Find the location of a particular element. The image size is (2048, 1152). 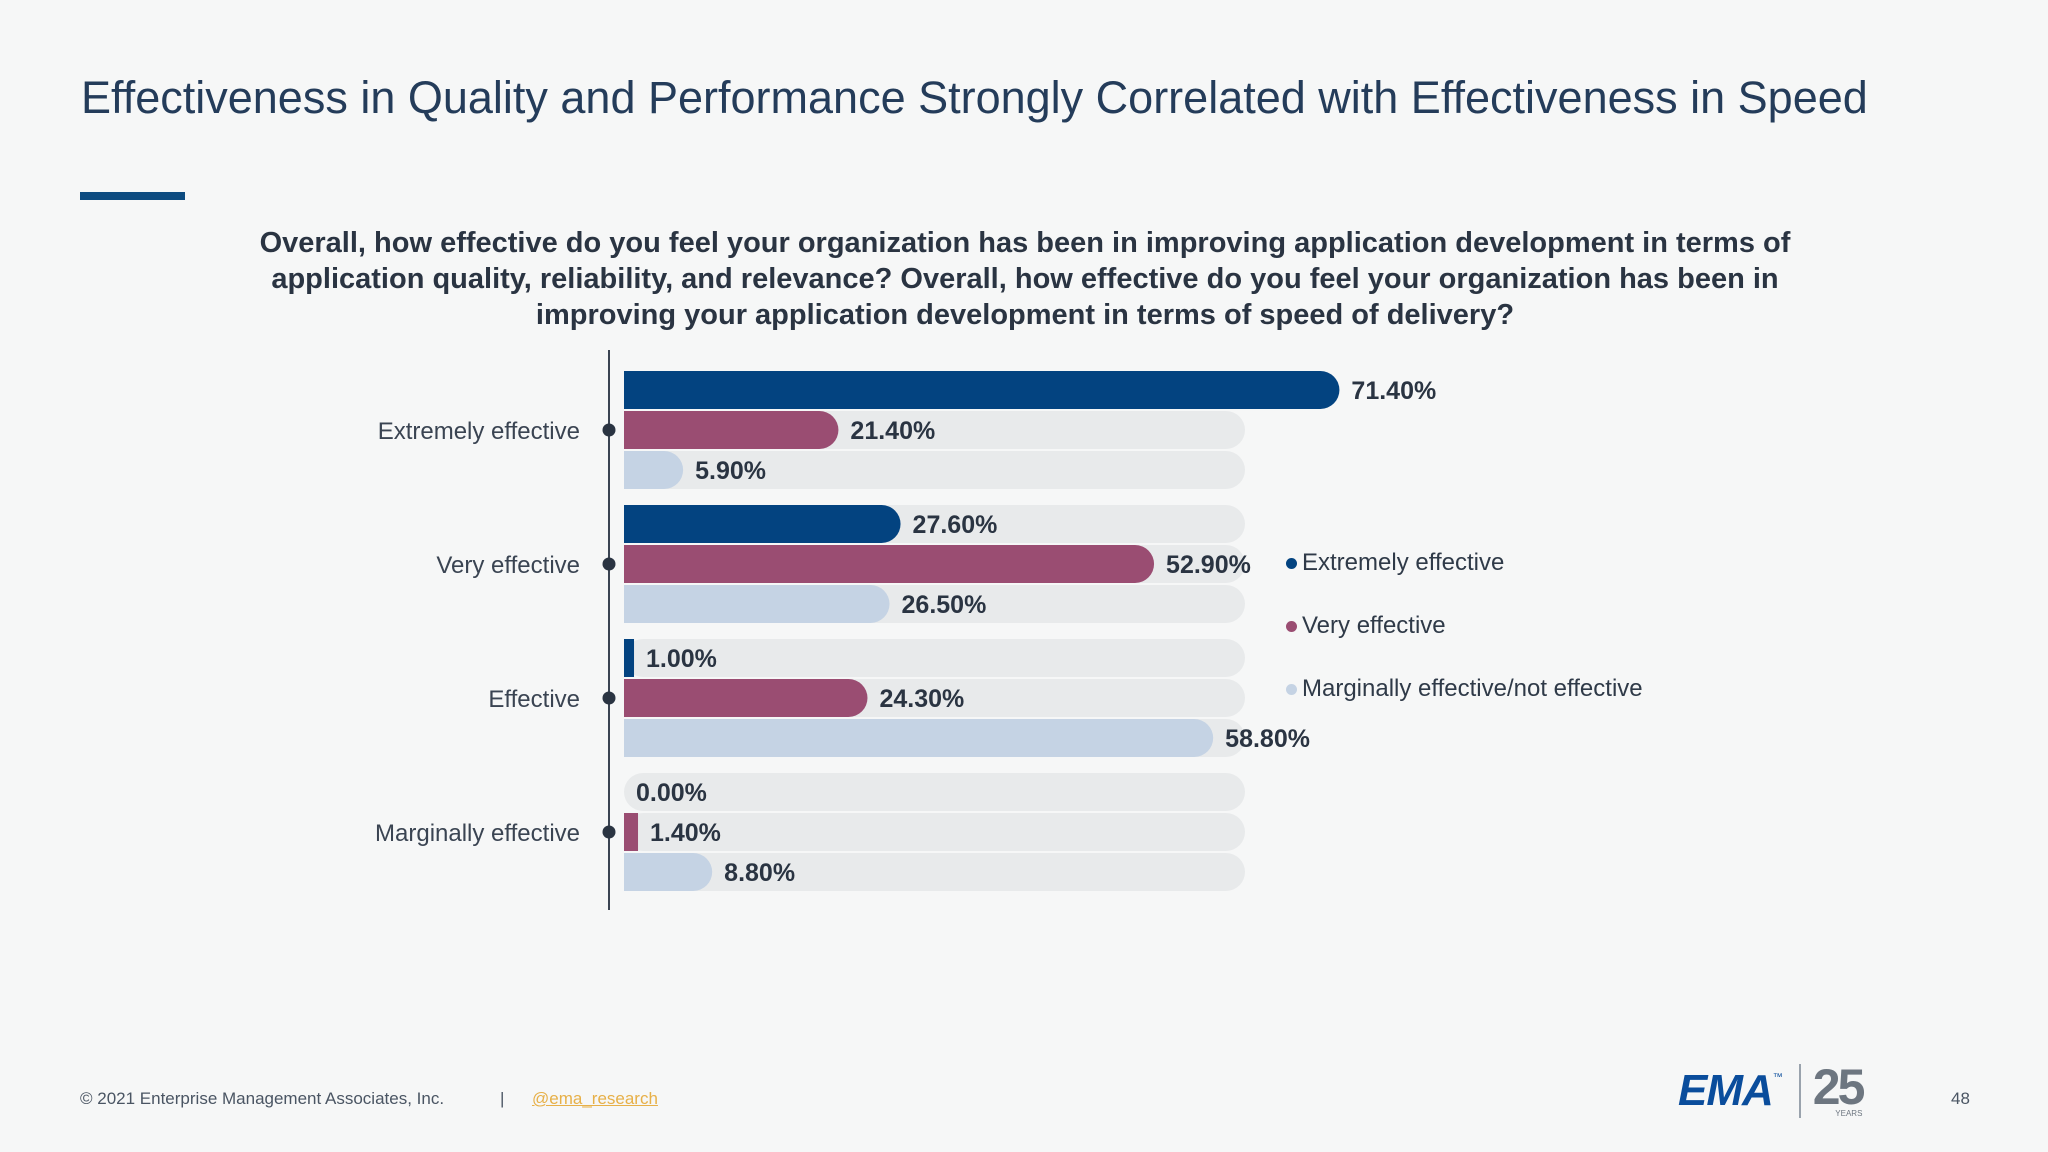

legend-item: Marginally effective/not effective is located at coordinates (1464, 689).